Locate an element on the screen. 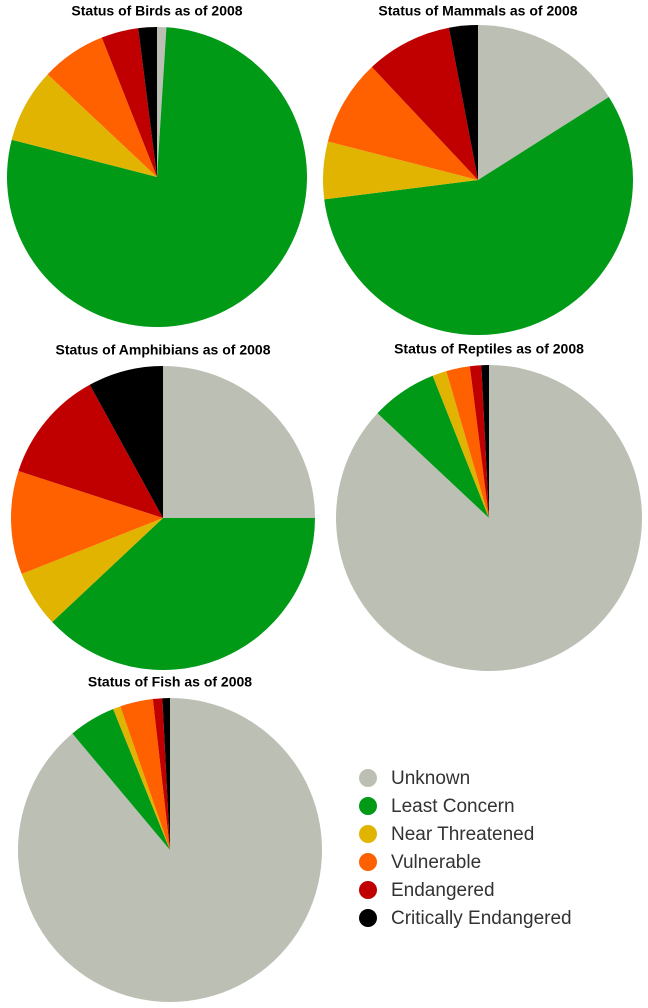 This screenshot has width=648, height=1008. legend-label: Unknown is located at coordinates (430, 778).